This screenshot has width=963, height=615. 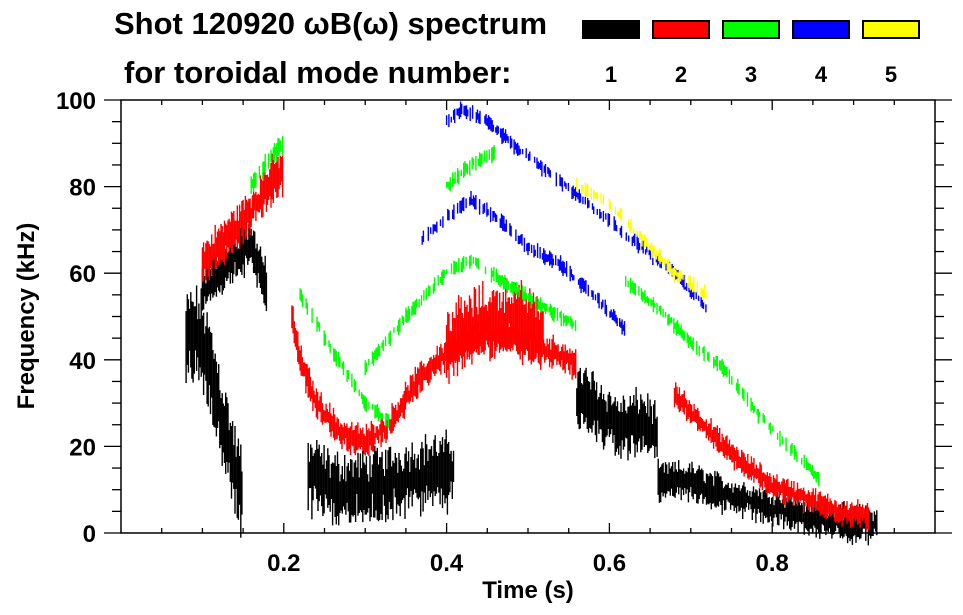 I want to click on legend-label-mode-1: 1, so click(x=611, y=74).